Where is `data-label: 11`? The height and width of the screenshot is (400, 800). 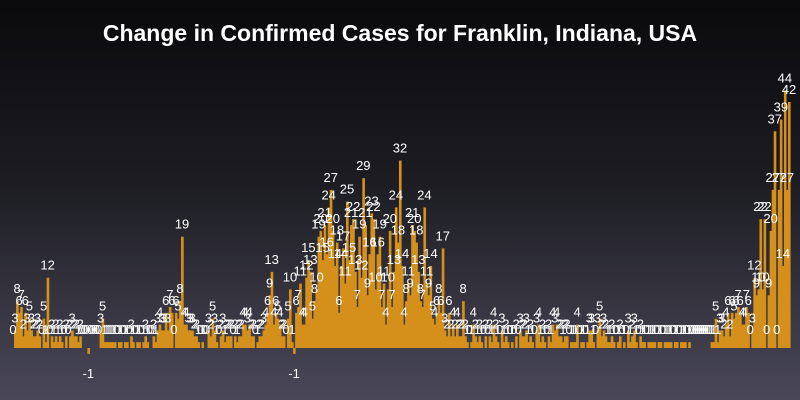
data-label: 11 is located at coordinates (345, 271).